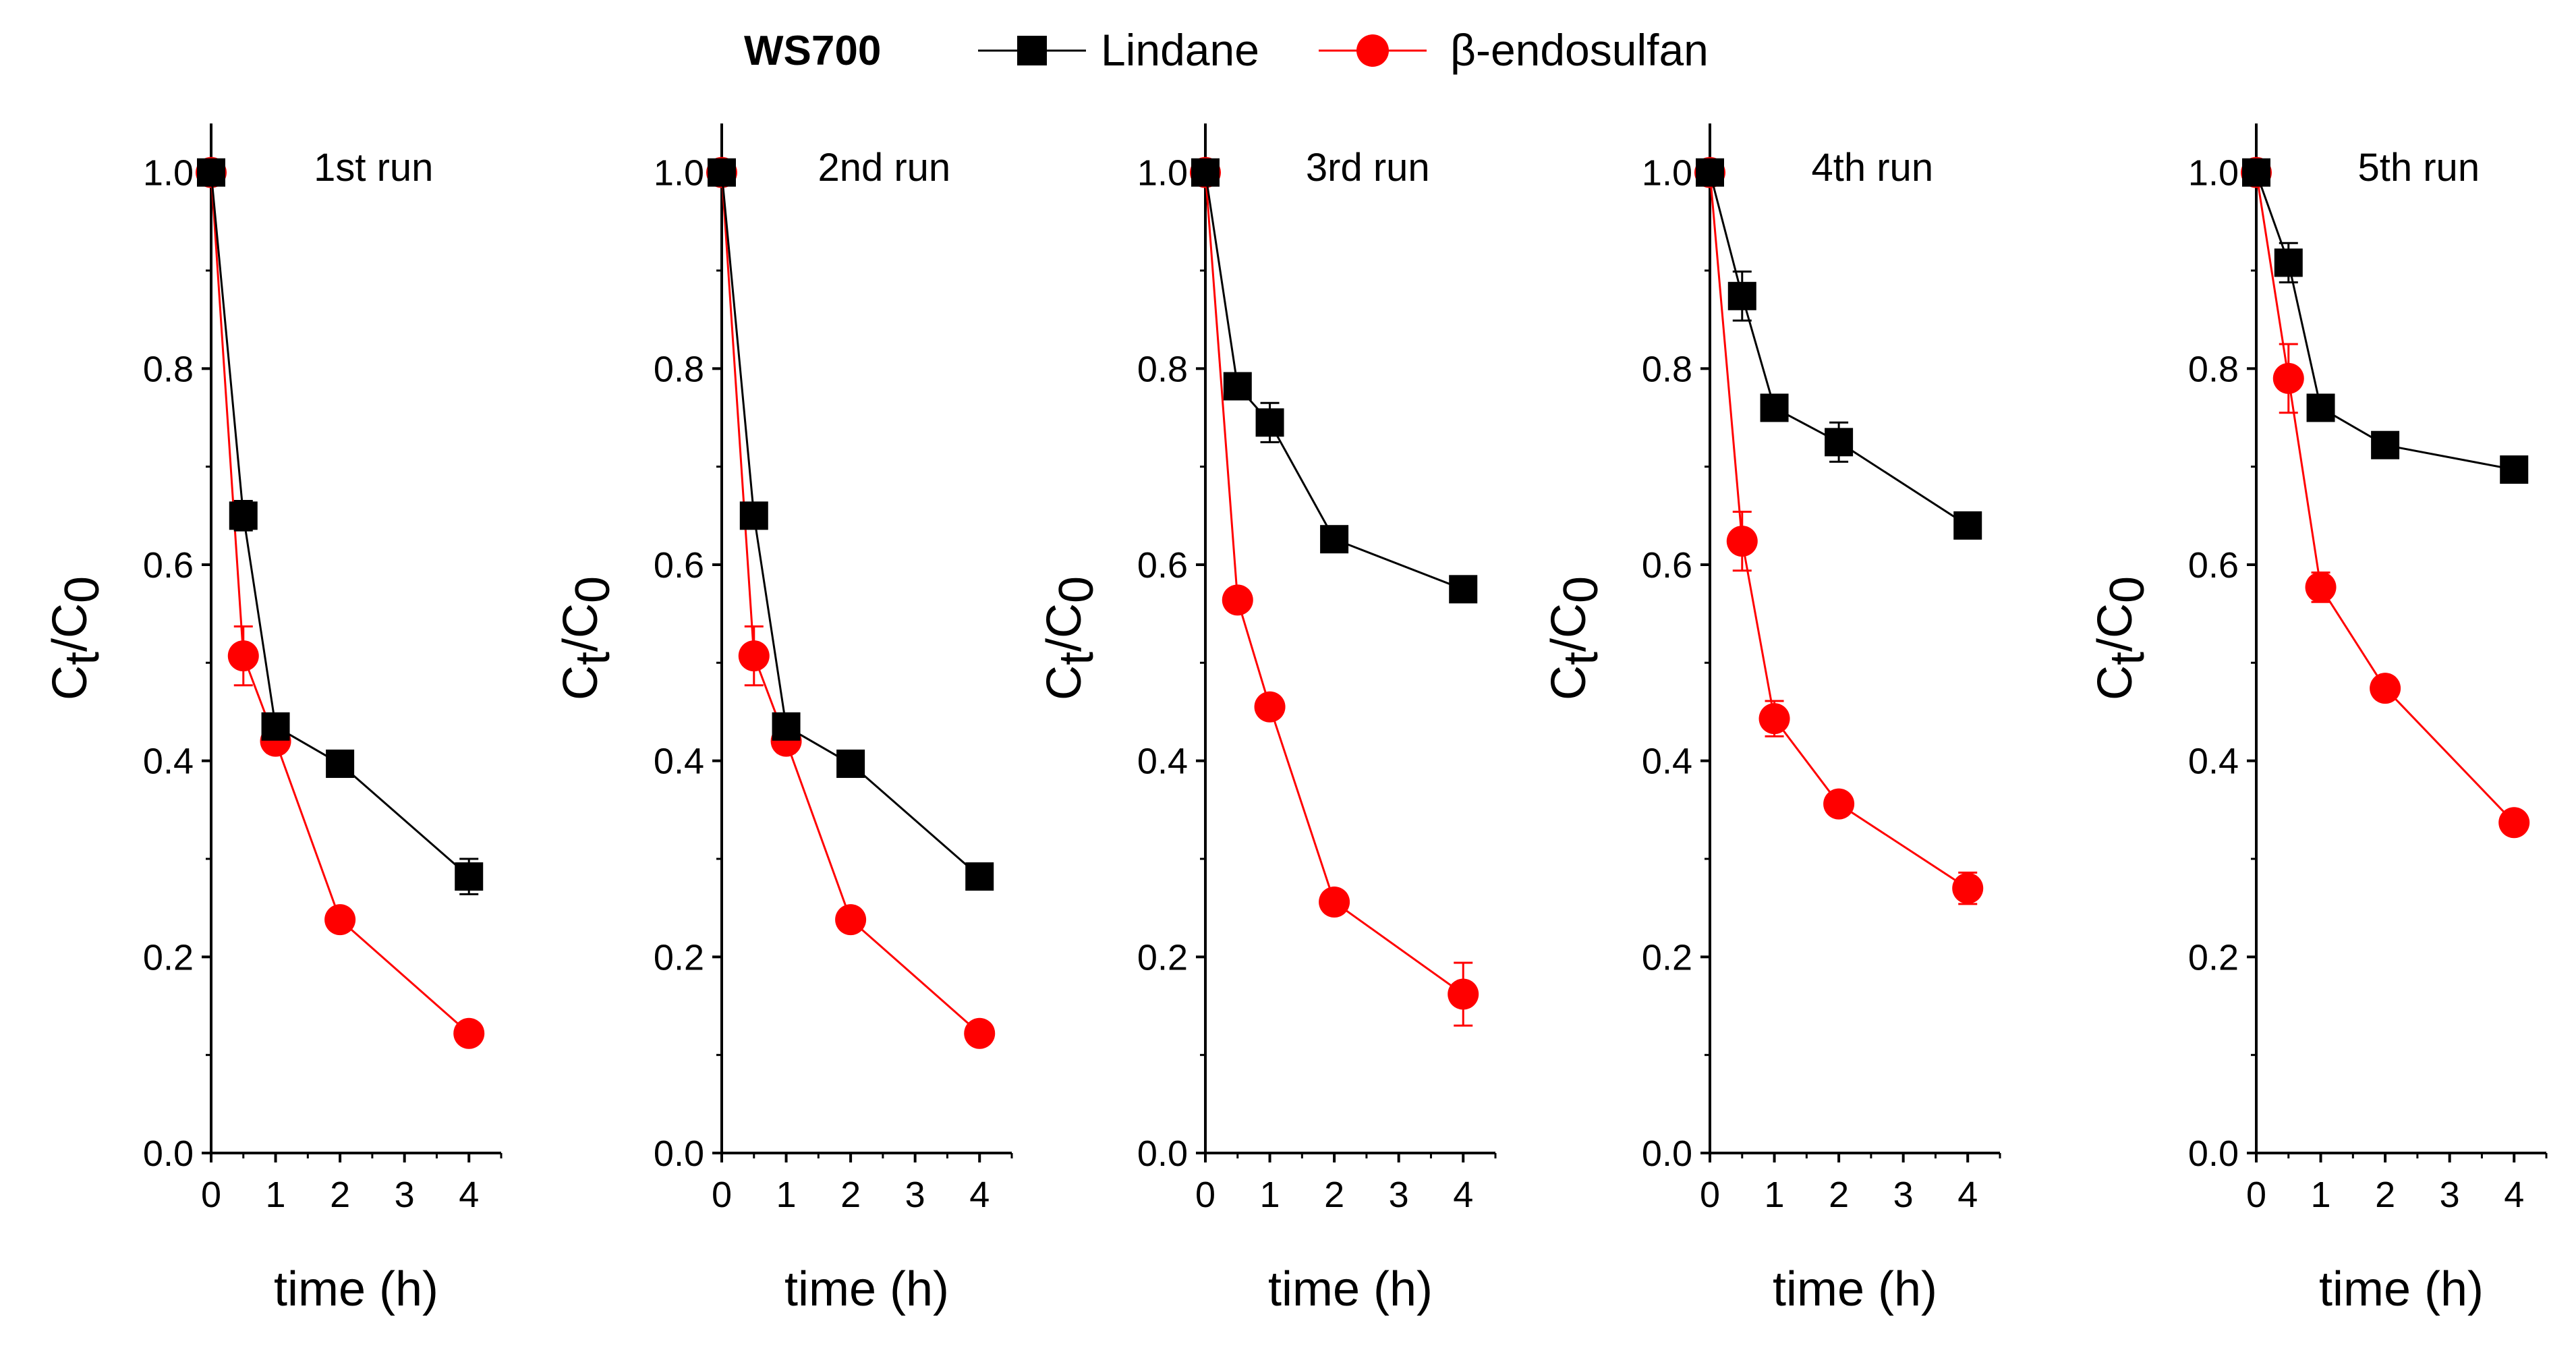 This screenshot has width=2576, height=1348. What do you see at coordinates (373, 168) in the screenshot?
I see `run-label: 1st run` at bounding box center [373, 168].